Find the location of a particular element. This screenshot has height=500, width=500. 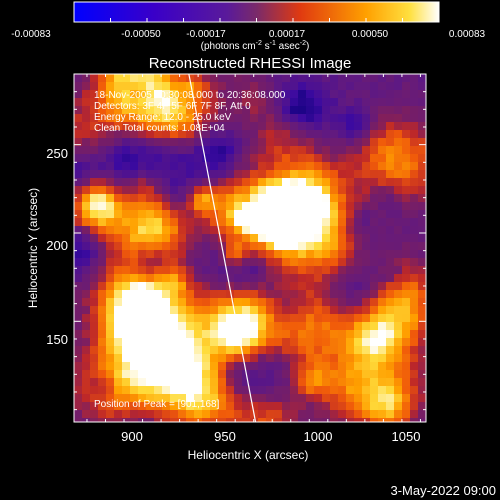

x-tick-label: 1050 is located at coordinates (406, 436).